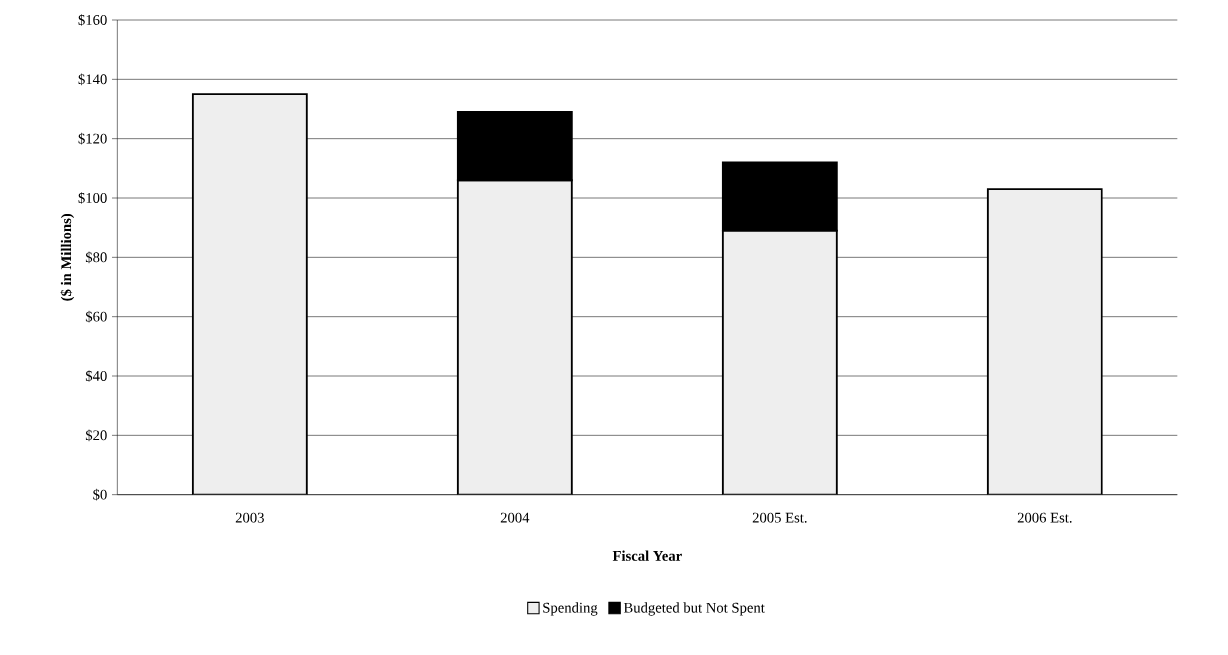 This screenshot has height=655, width=1228. What do you see at coordinates (96, 257) in the screenshot?
I see `y-tick-label: $80` at bounding box center [96, 257].